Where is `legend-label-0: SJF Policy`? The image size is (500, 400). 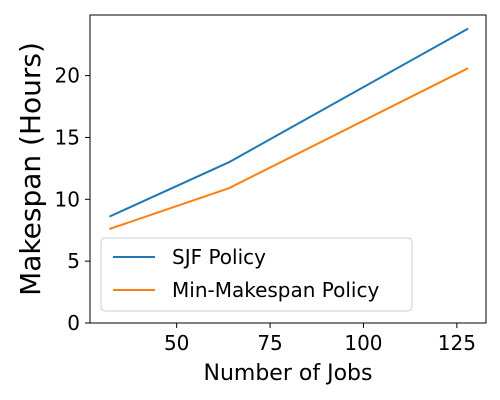 legend-label-0: SJF Policy is located at coordinates (219, 257).